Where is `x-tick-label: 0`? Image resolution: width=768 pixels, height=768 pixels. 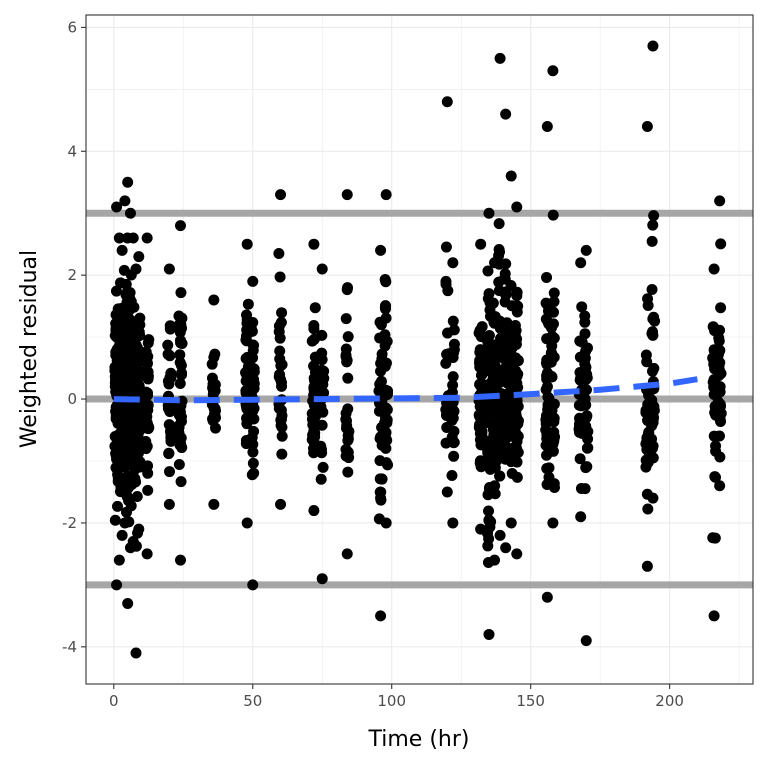 x-tick-label: 0 is located at coordinates (114, 701).